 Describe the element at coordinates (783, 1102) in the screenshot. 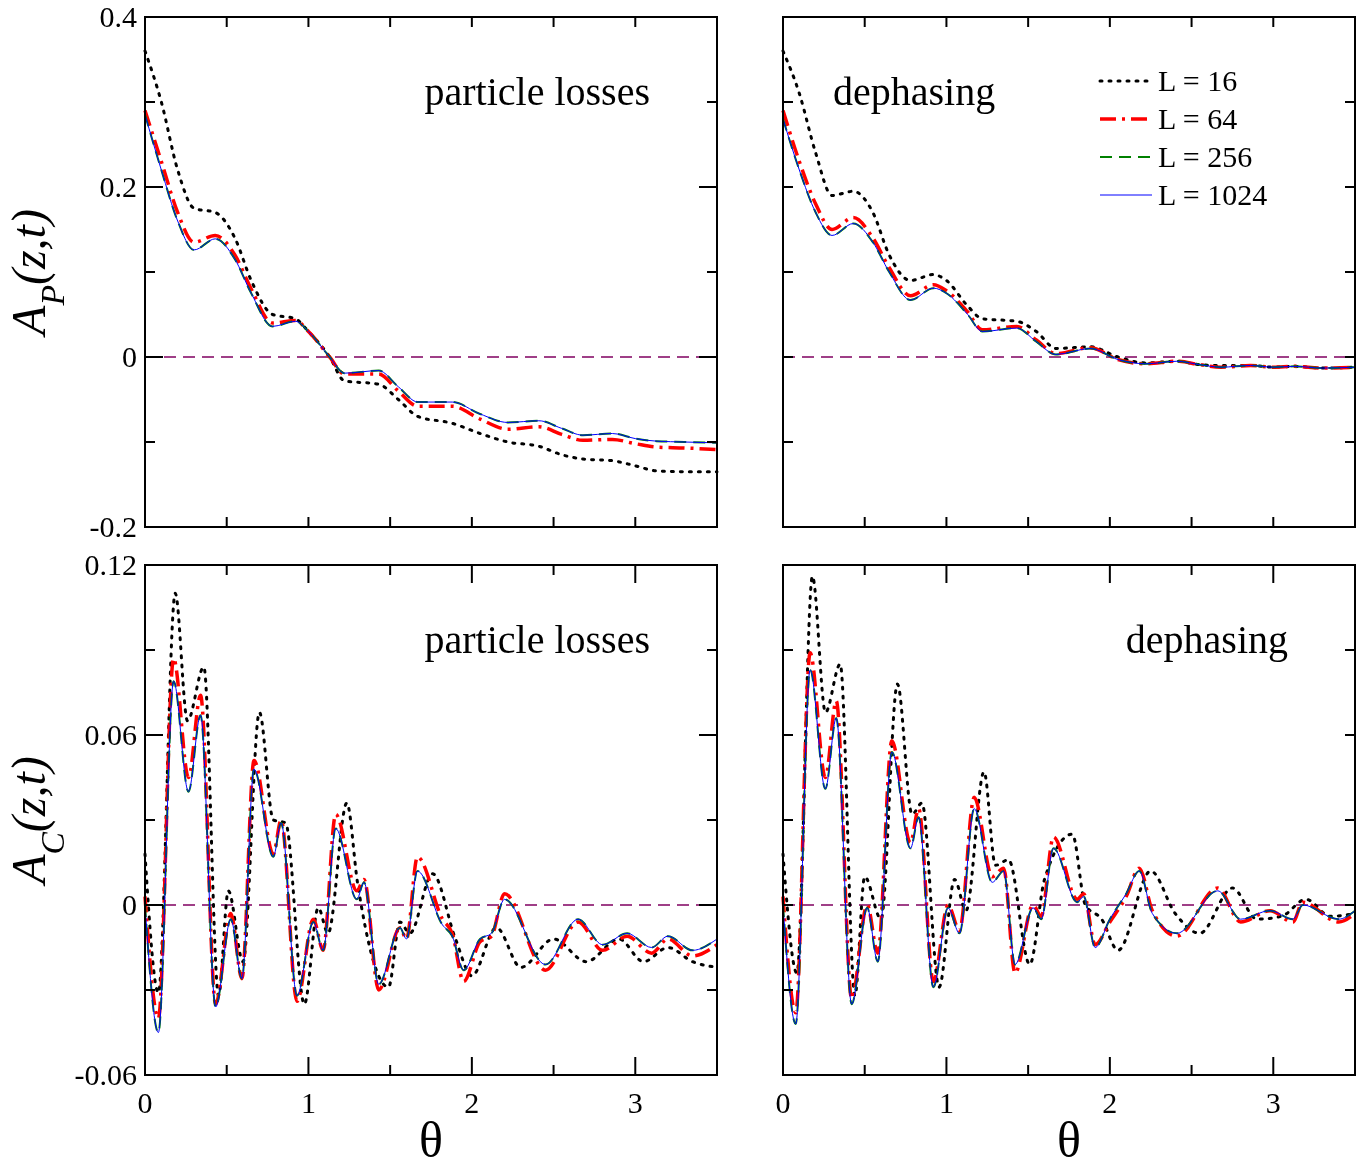

I see `x-tick-label: 0` at that location.